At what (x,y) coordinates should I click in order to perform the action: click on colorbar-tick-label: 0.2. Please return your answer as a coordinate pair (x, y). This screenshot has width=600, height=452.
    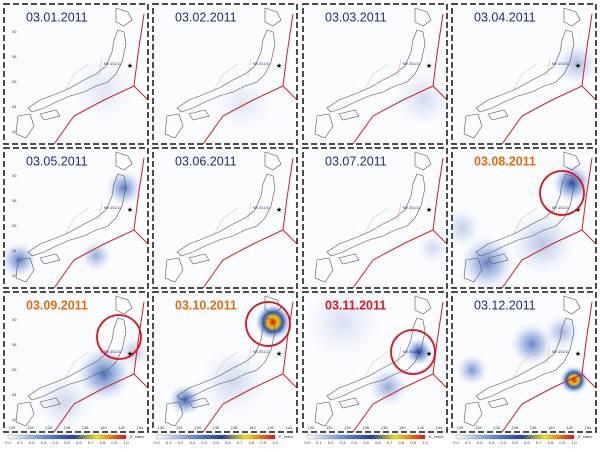
    Looking at the image, I should click on (181, 442).